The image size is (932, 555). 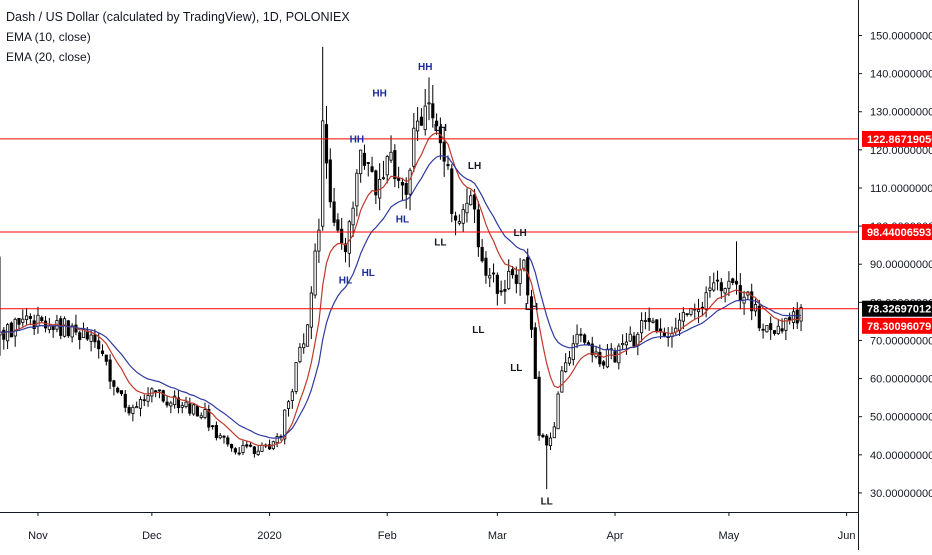 What do you see at coordinates (899, 233) in the screenshot?
I see `level-label-text: 98.44006593` at bounding box center [899, 233].